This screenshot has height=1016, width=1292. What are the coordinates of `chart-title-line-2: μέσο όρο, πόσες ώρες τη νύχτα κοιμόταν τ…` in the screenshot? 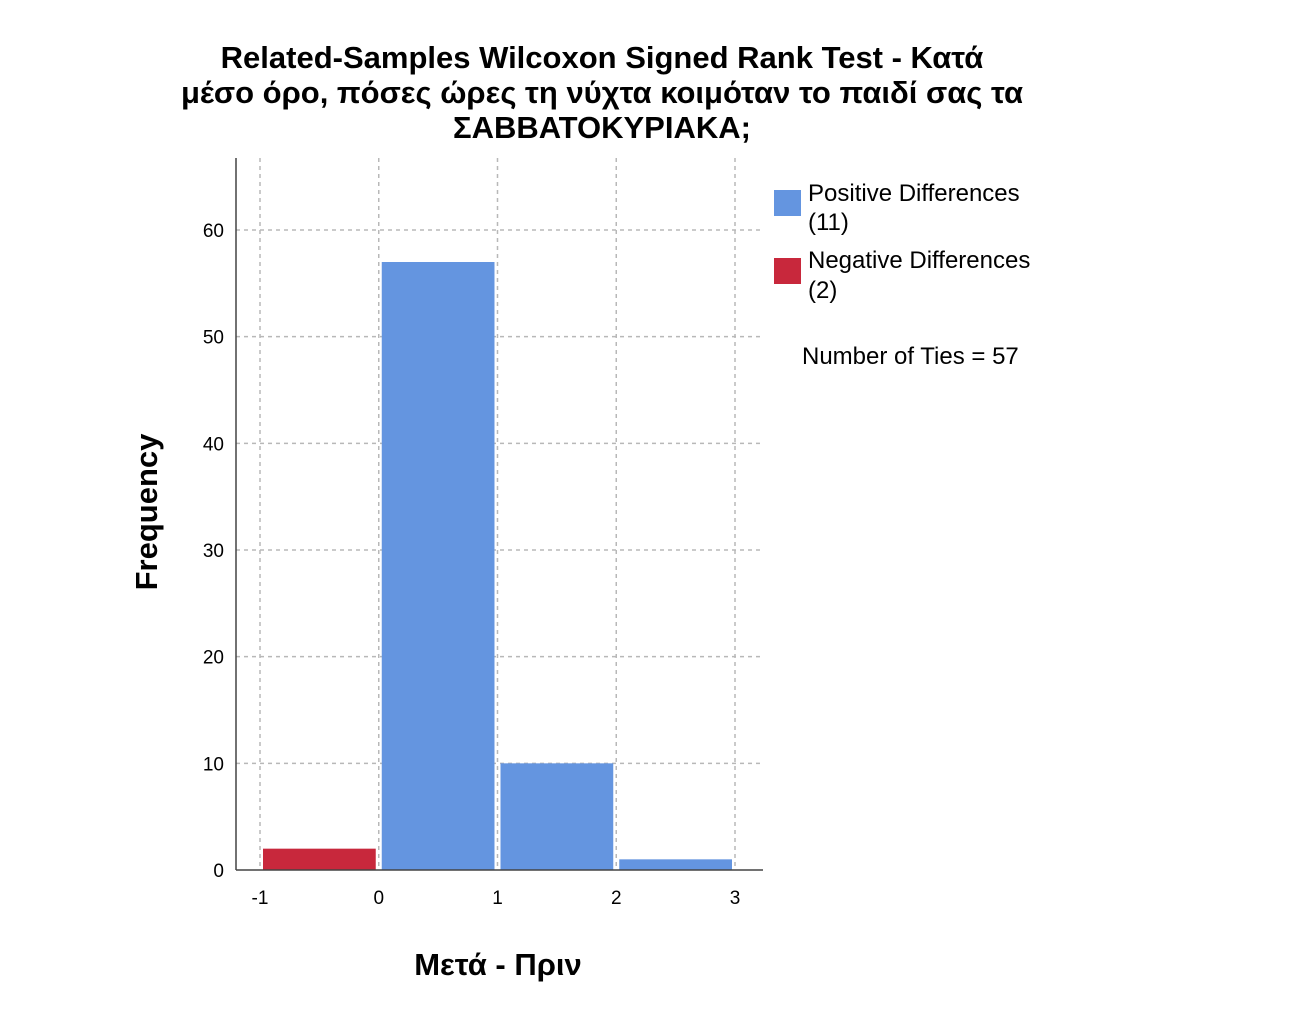 It's located at (602, 92).